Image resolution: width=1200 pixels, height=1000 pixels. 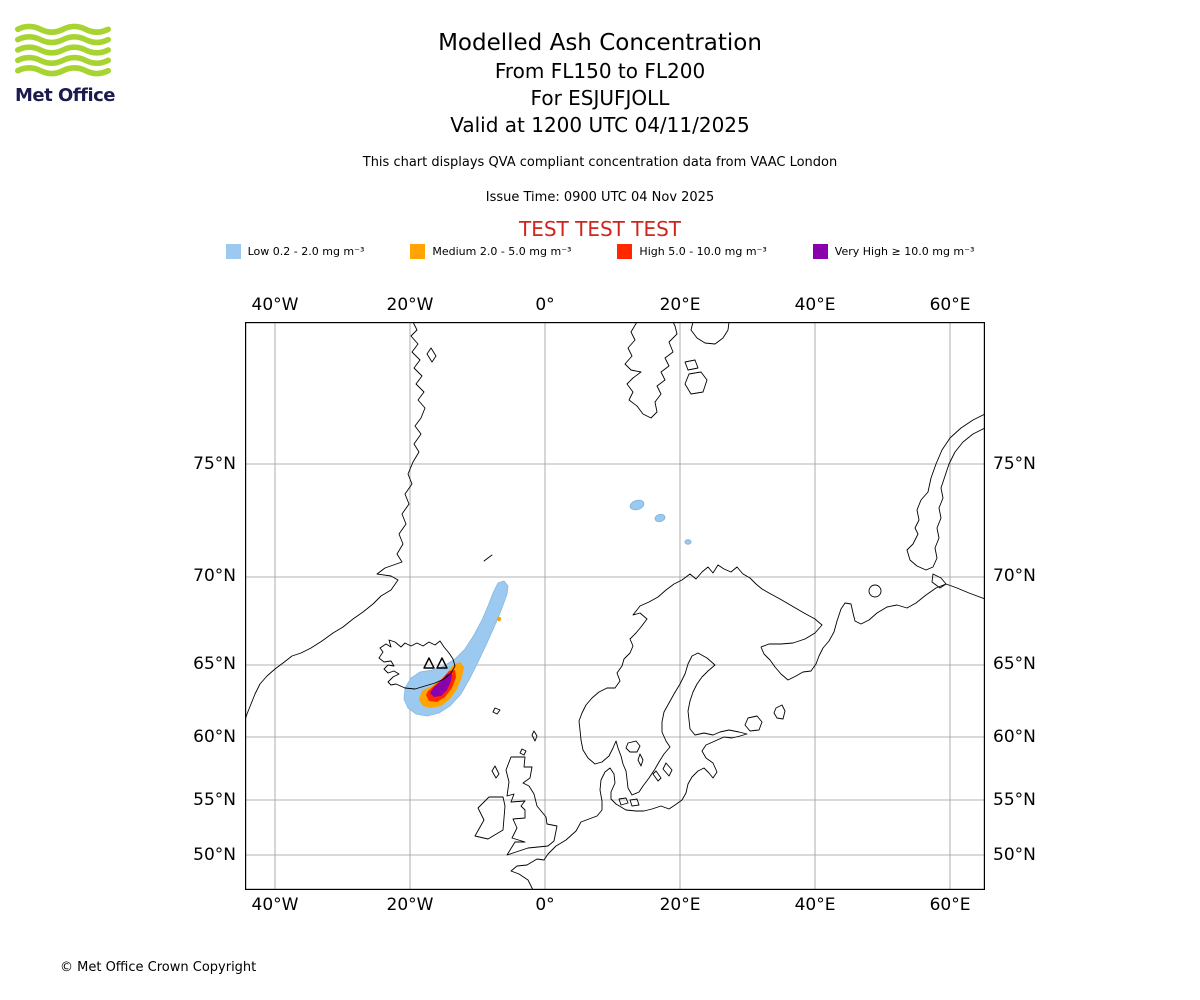 What do you see at coordinates (534, 736) in the screenshot?
I see `island-shetland` at bounding box center [534, 736].